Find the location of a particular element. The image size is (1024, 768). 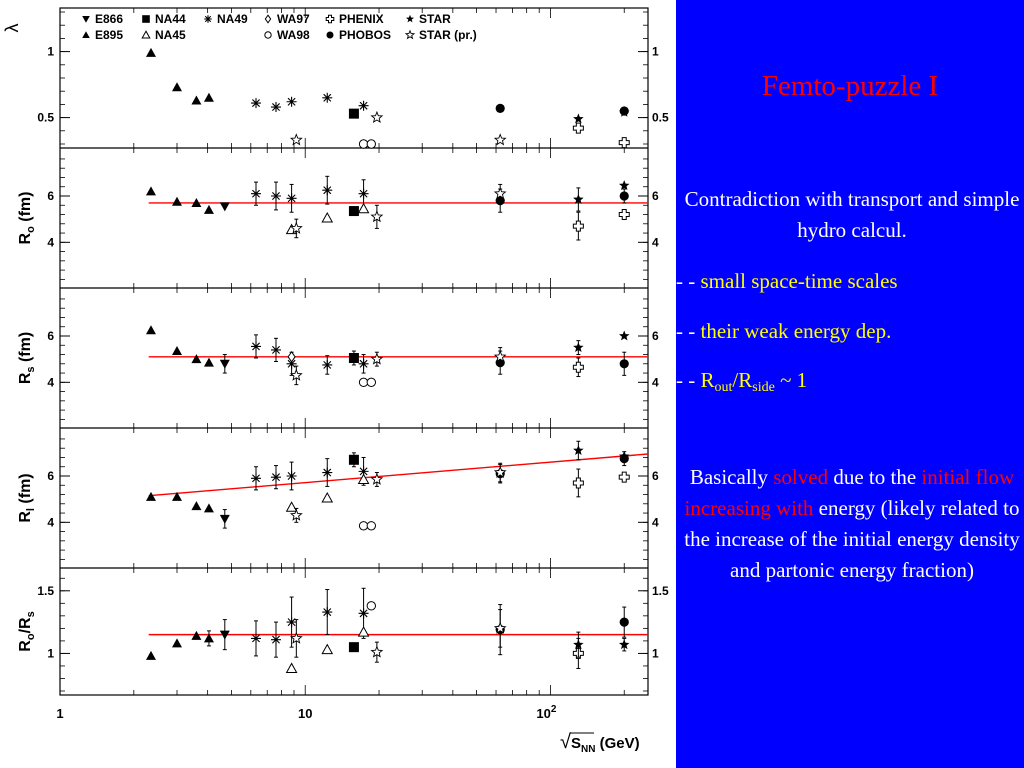

x-tick-label-main: 1 is located at coordinates (59, 713).